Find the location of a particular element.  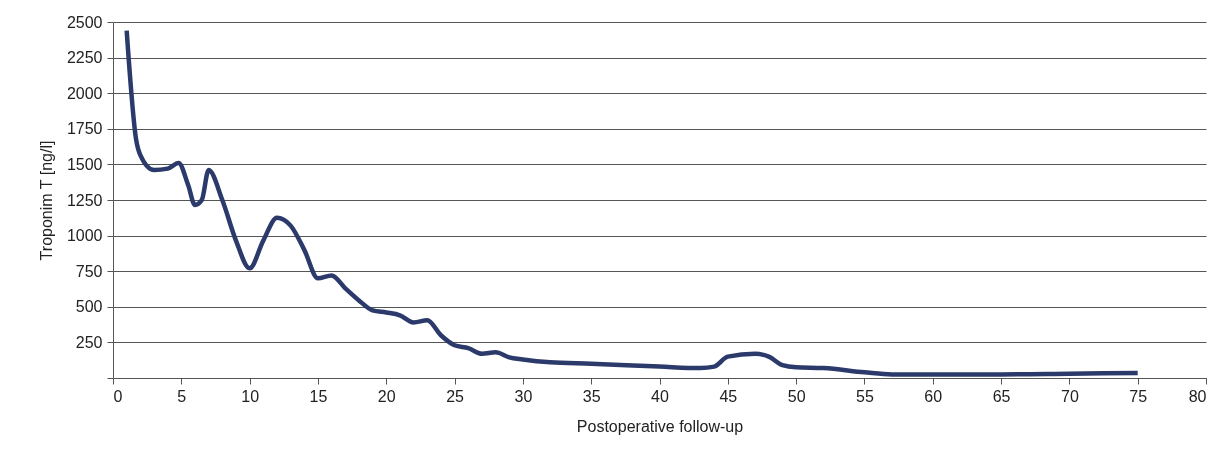

y-tick-label: 2500 is located at coordinates (84, 22).